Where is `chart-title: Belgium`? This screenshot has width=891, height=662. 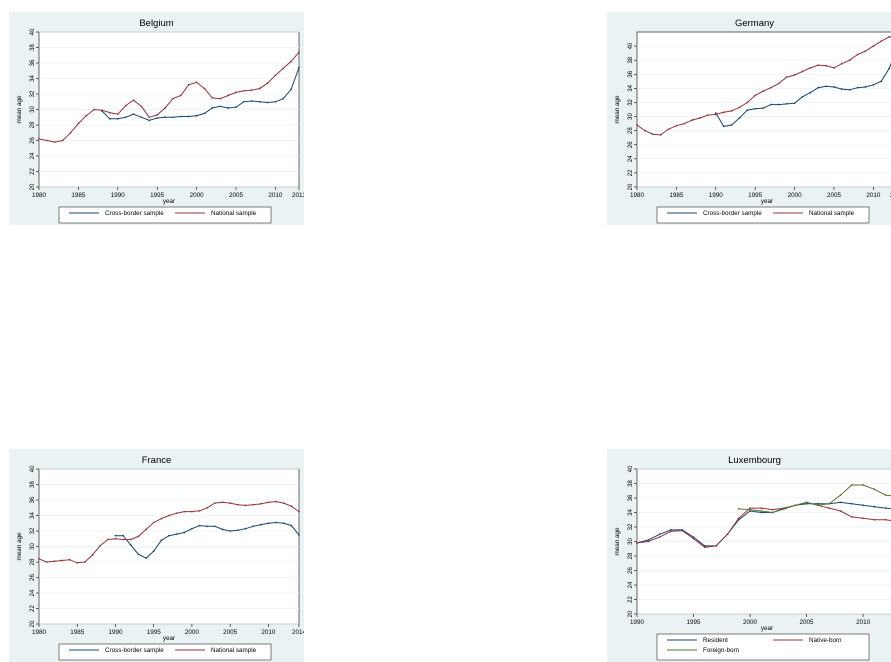
chart-title: Belgium is located at coordinates (156, 23).